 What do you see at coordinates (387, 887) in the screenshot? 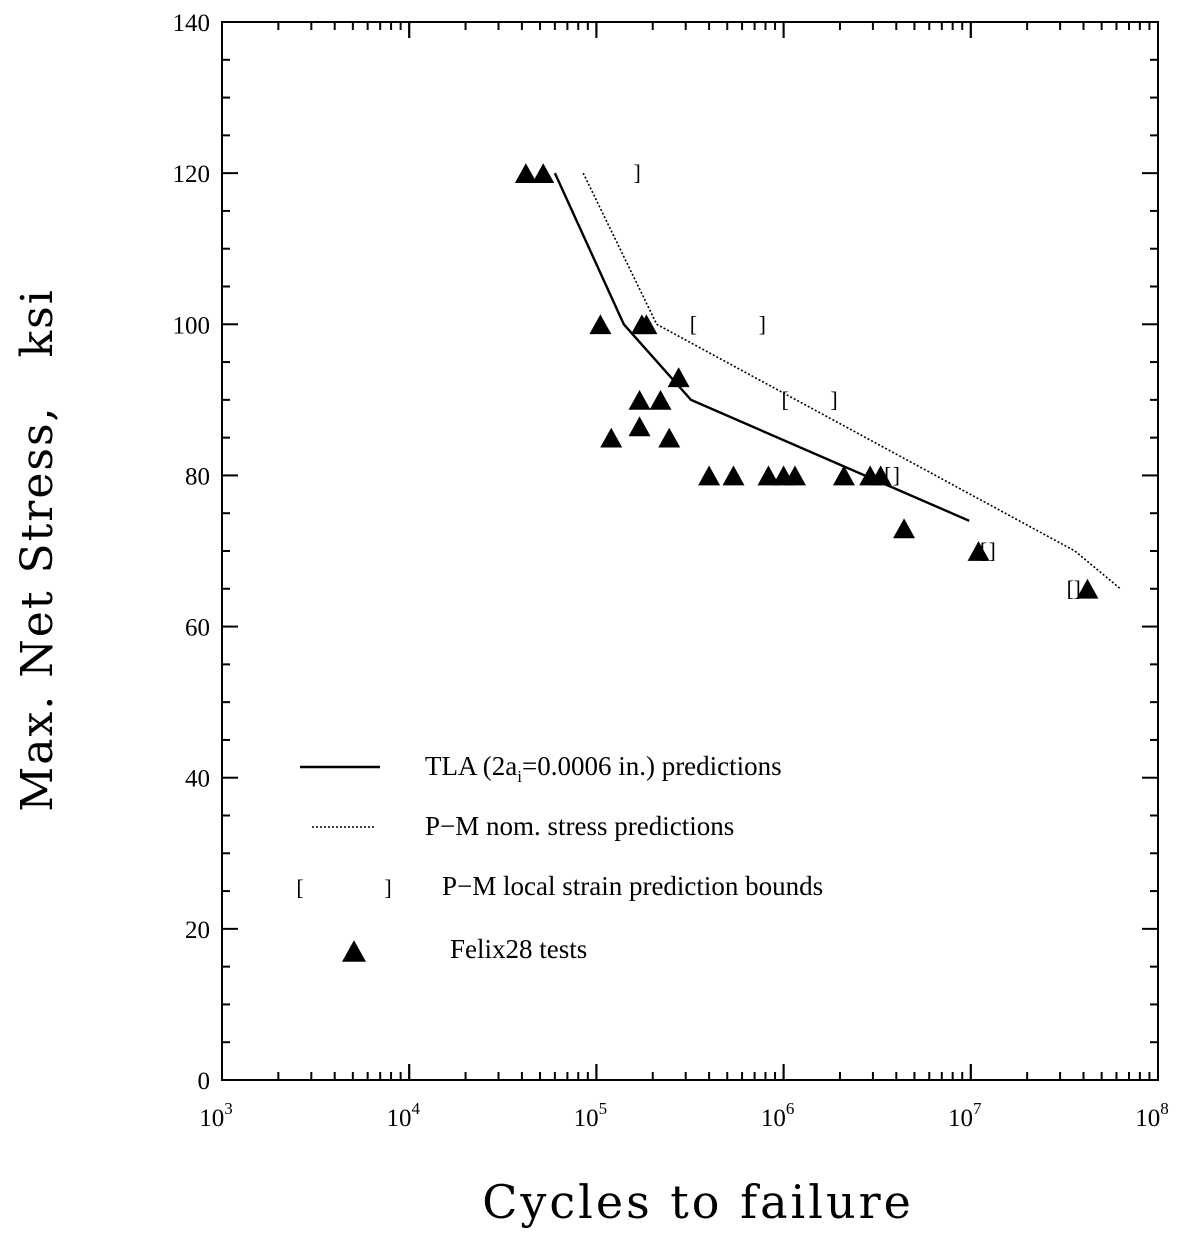
I see `legend-upper-bracket-symbol: ]` at bounding box center [387, 887].